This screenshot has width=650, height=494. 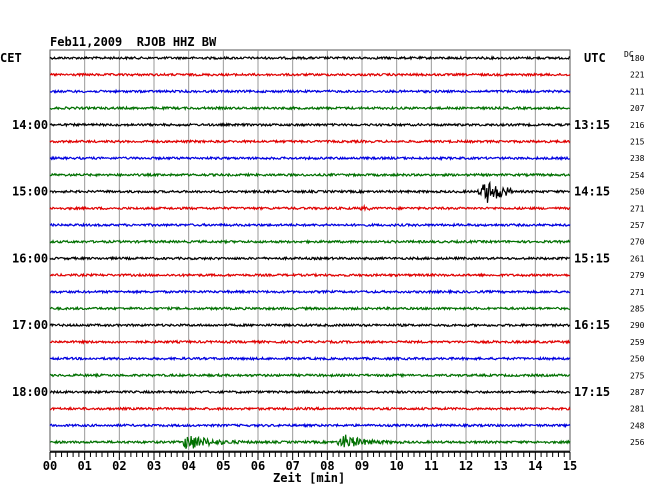 What do you see at coordinates (396, 466) in the screenshot?
I see `x-tick-label: 10` at bounding box center [396, 466].